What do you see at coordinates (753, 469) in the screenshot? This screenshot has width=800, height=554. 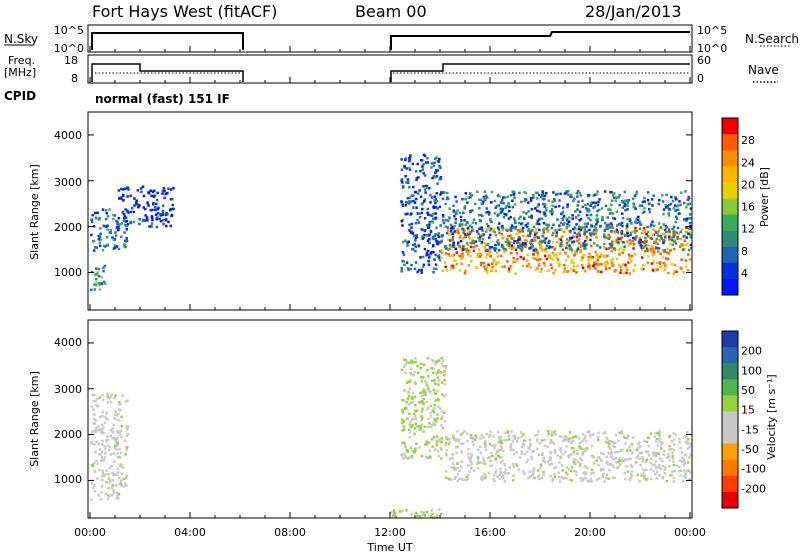 I see `velocity-cbar-tick: -100` at bounding box center [753, 469].